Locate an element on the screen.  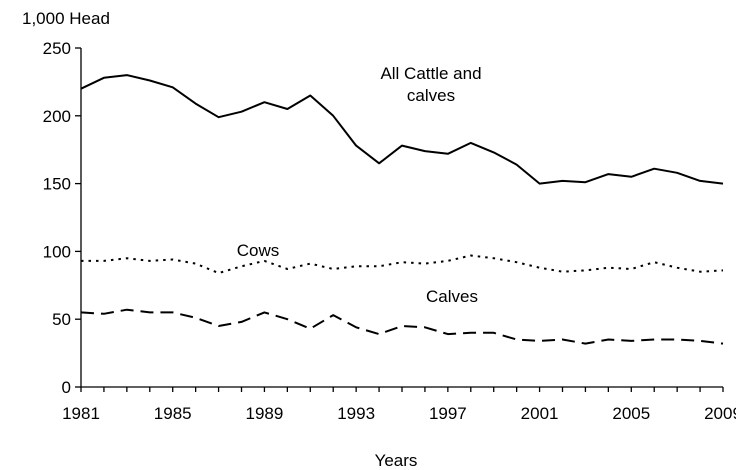
y-tick-label: 200 is located at coordinates (57, 116).